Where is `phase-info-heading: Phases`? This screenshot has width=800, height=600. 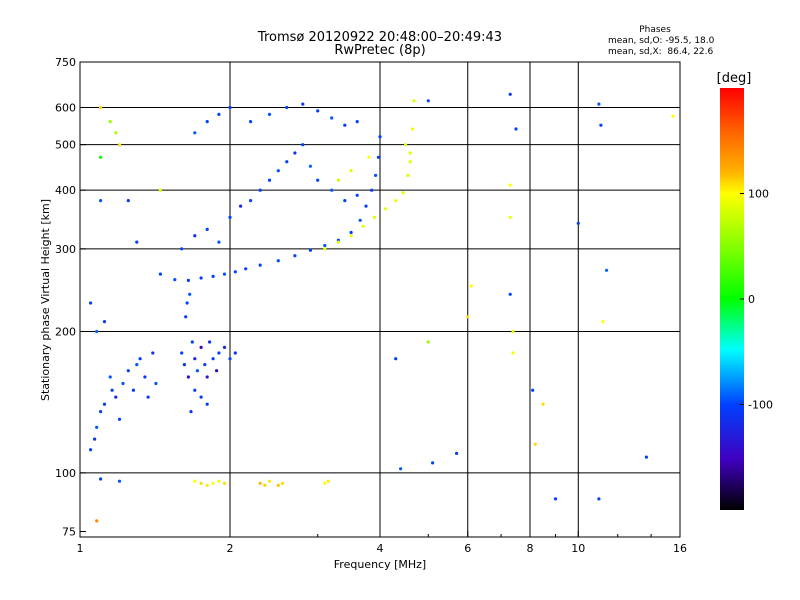
phase-info-heading: Phases is located at coordinates (655, 30).